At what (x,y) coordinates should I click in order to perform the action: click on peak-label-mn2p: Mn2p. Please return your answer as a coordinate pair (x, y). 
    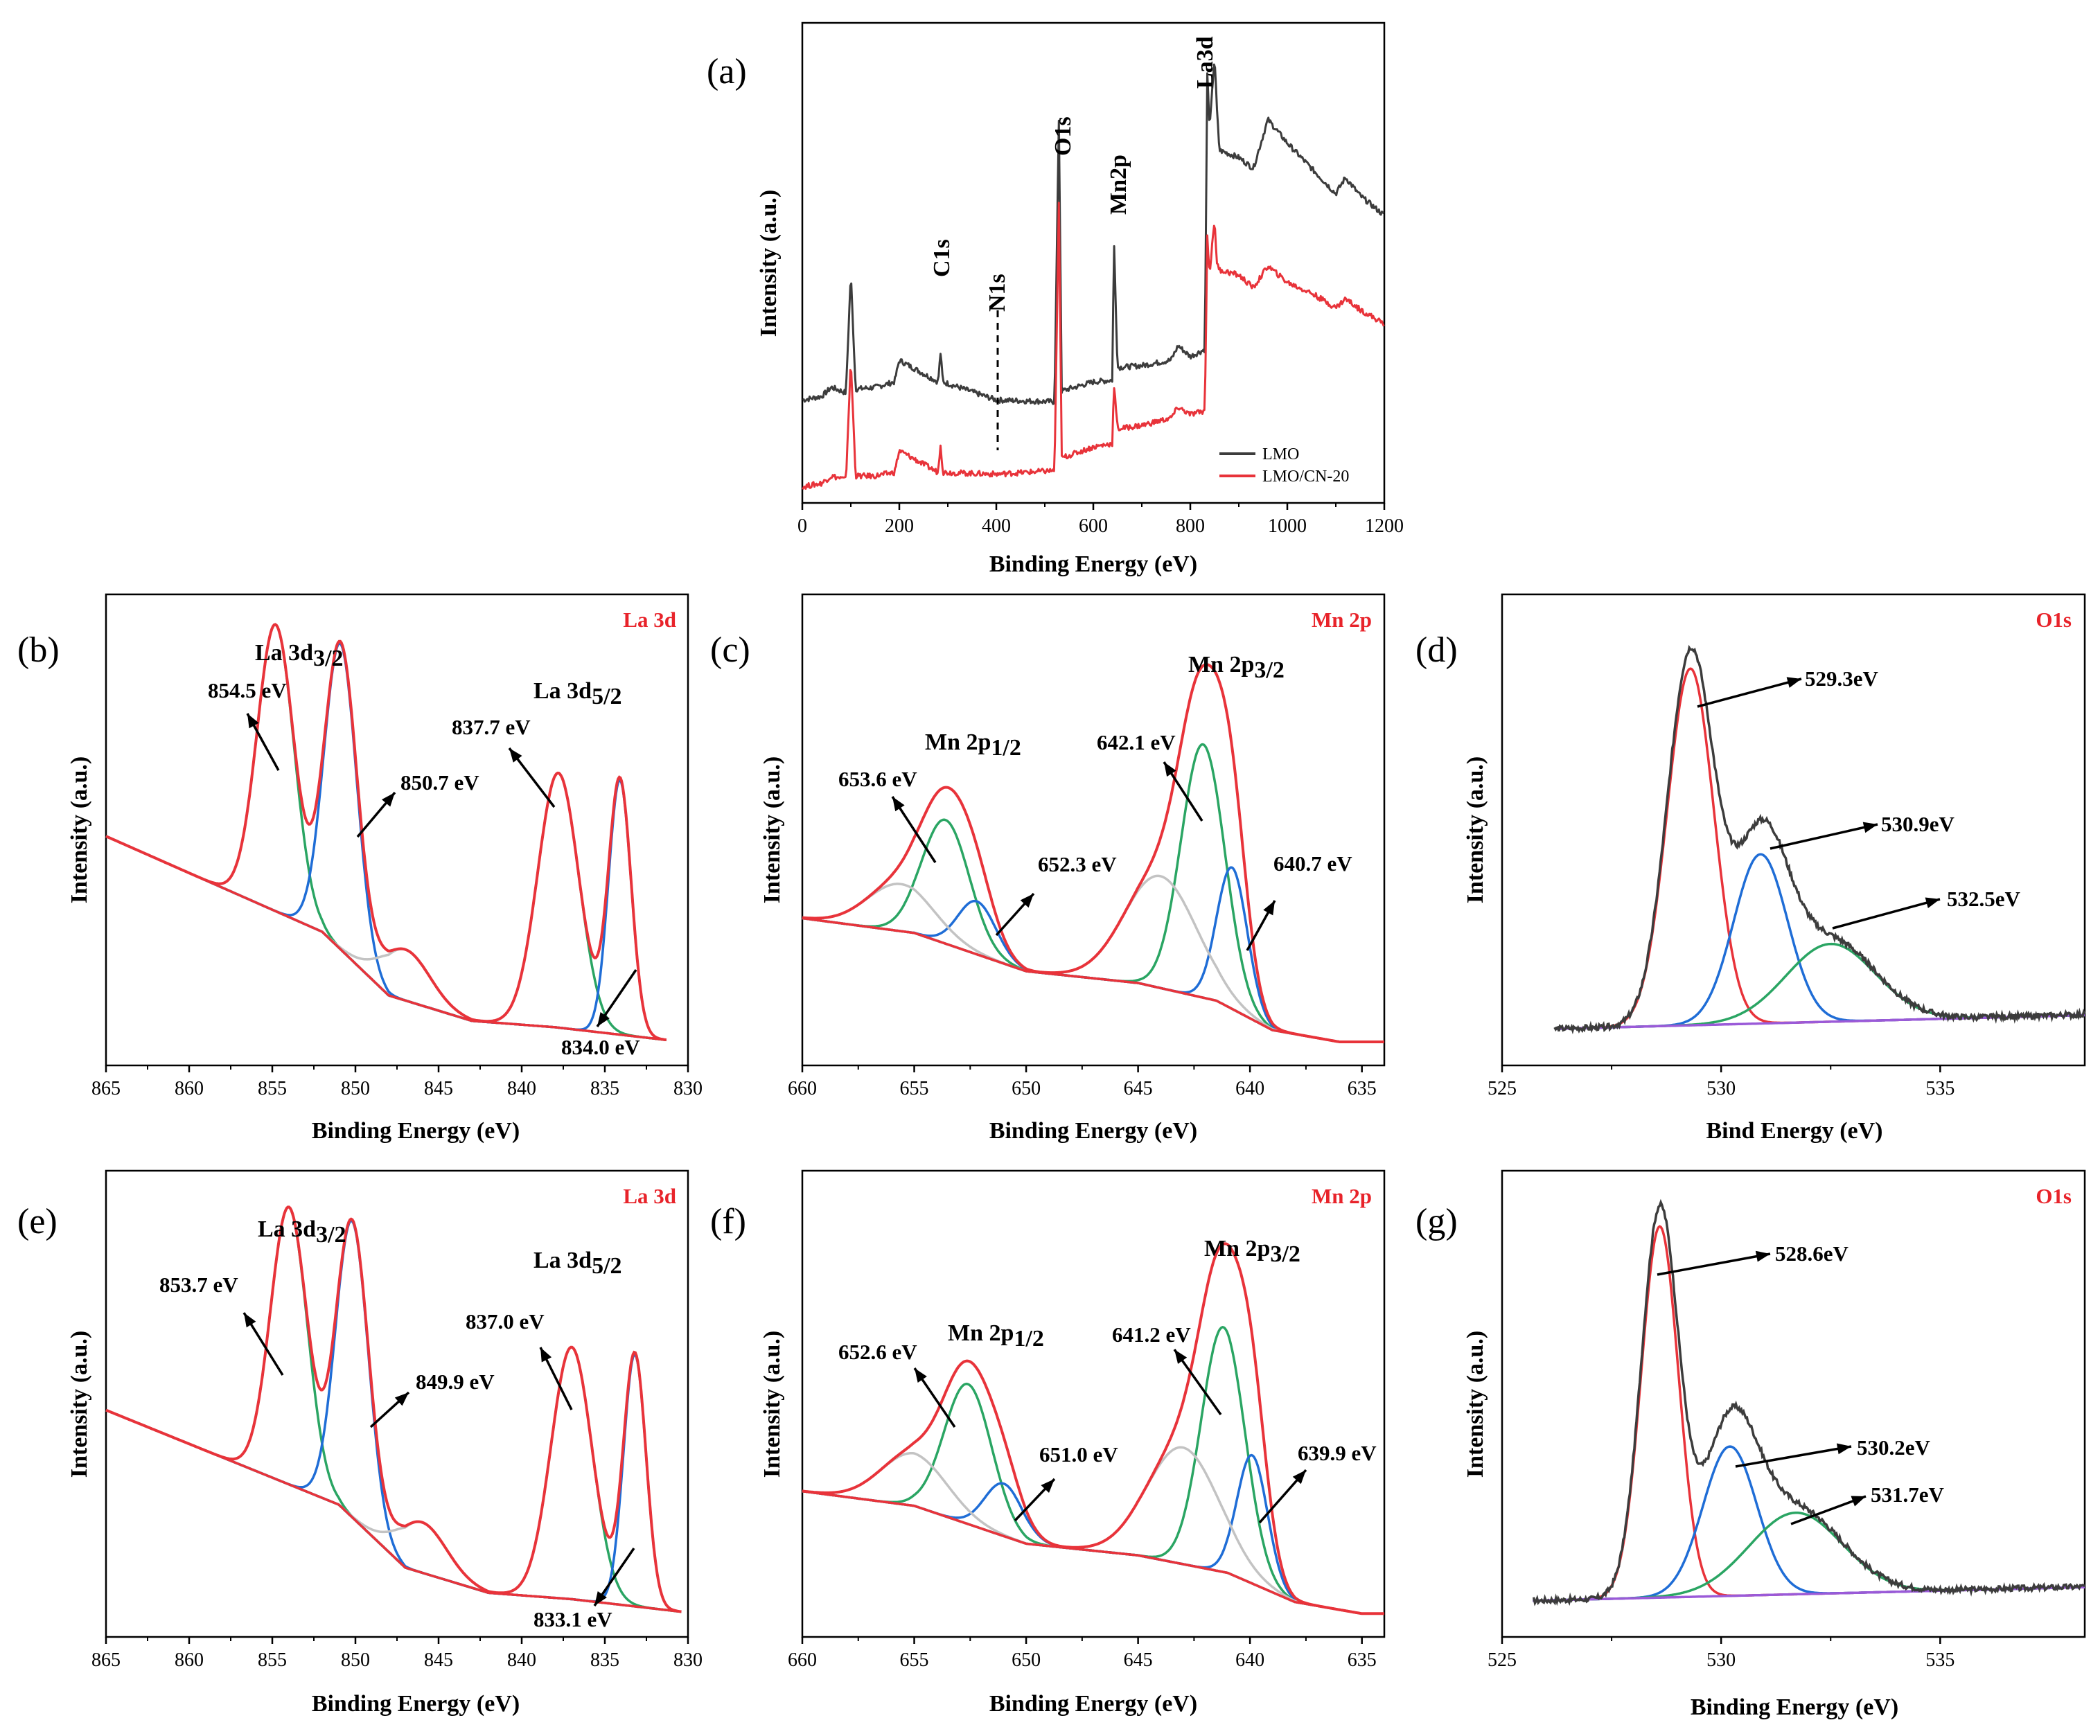
    Looking at the image, I should click on (1118, 185).